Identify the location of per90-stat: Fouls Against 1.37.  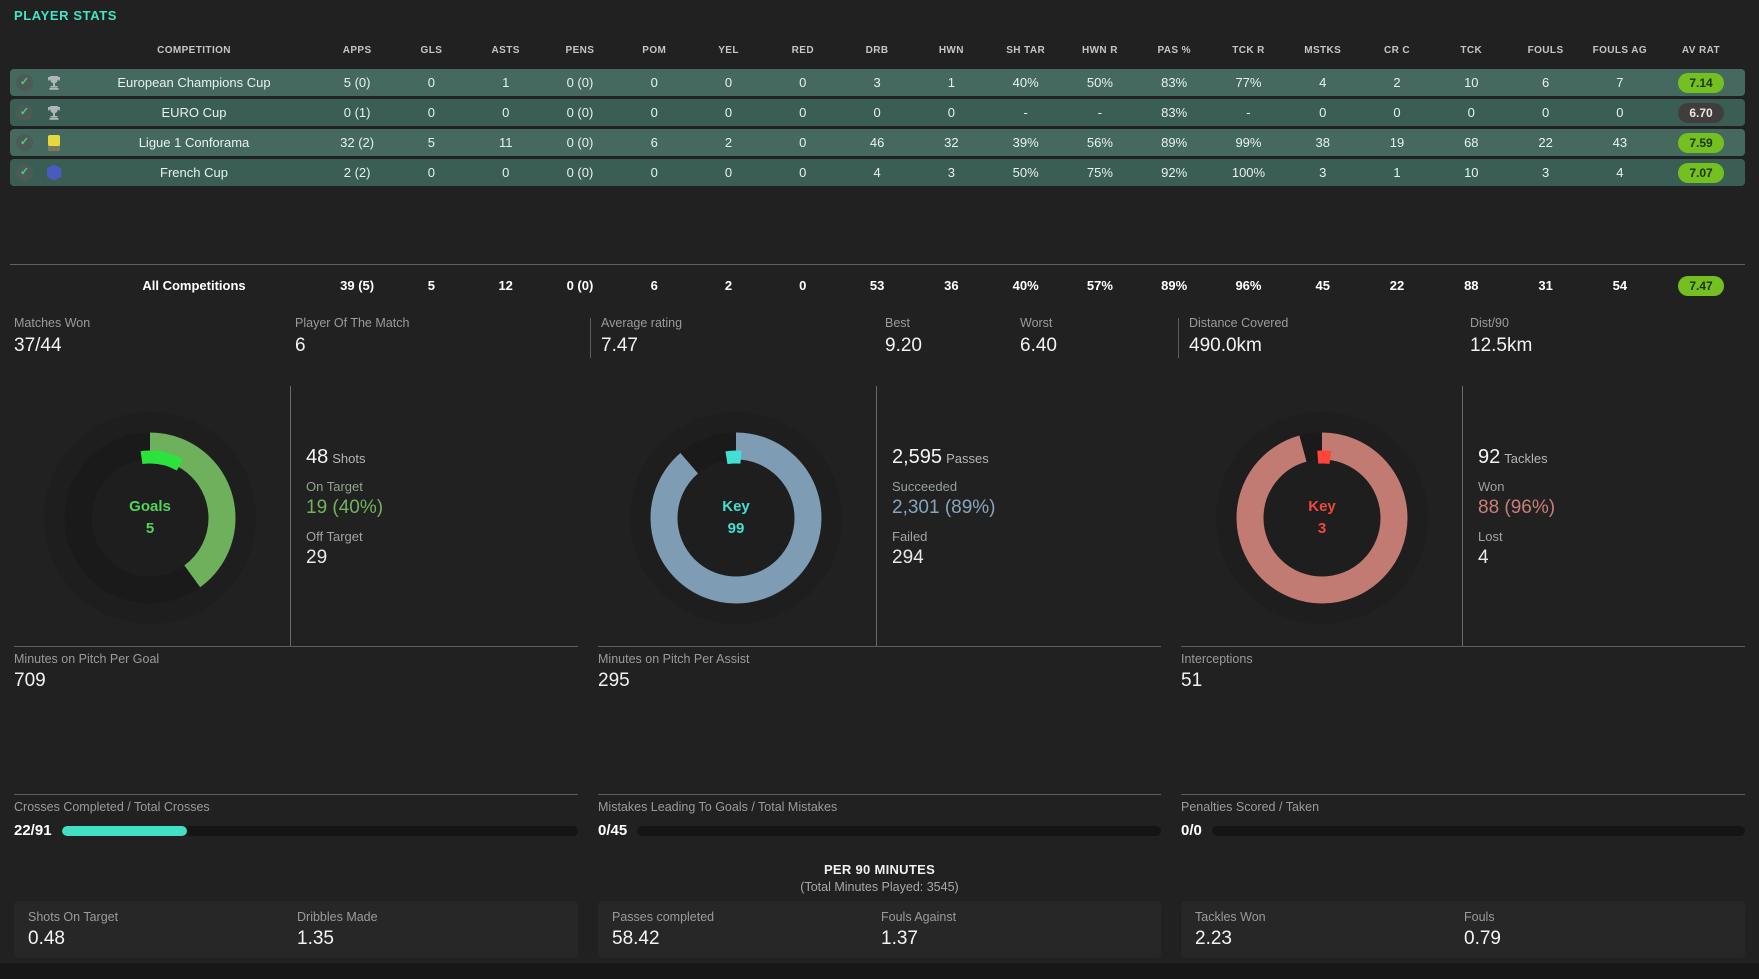
(918, 930).